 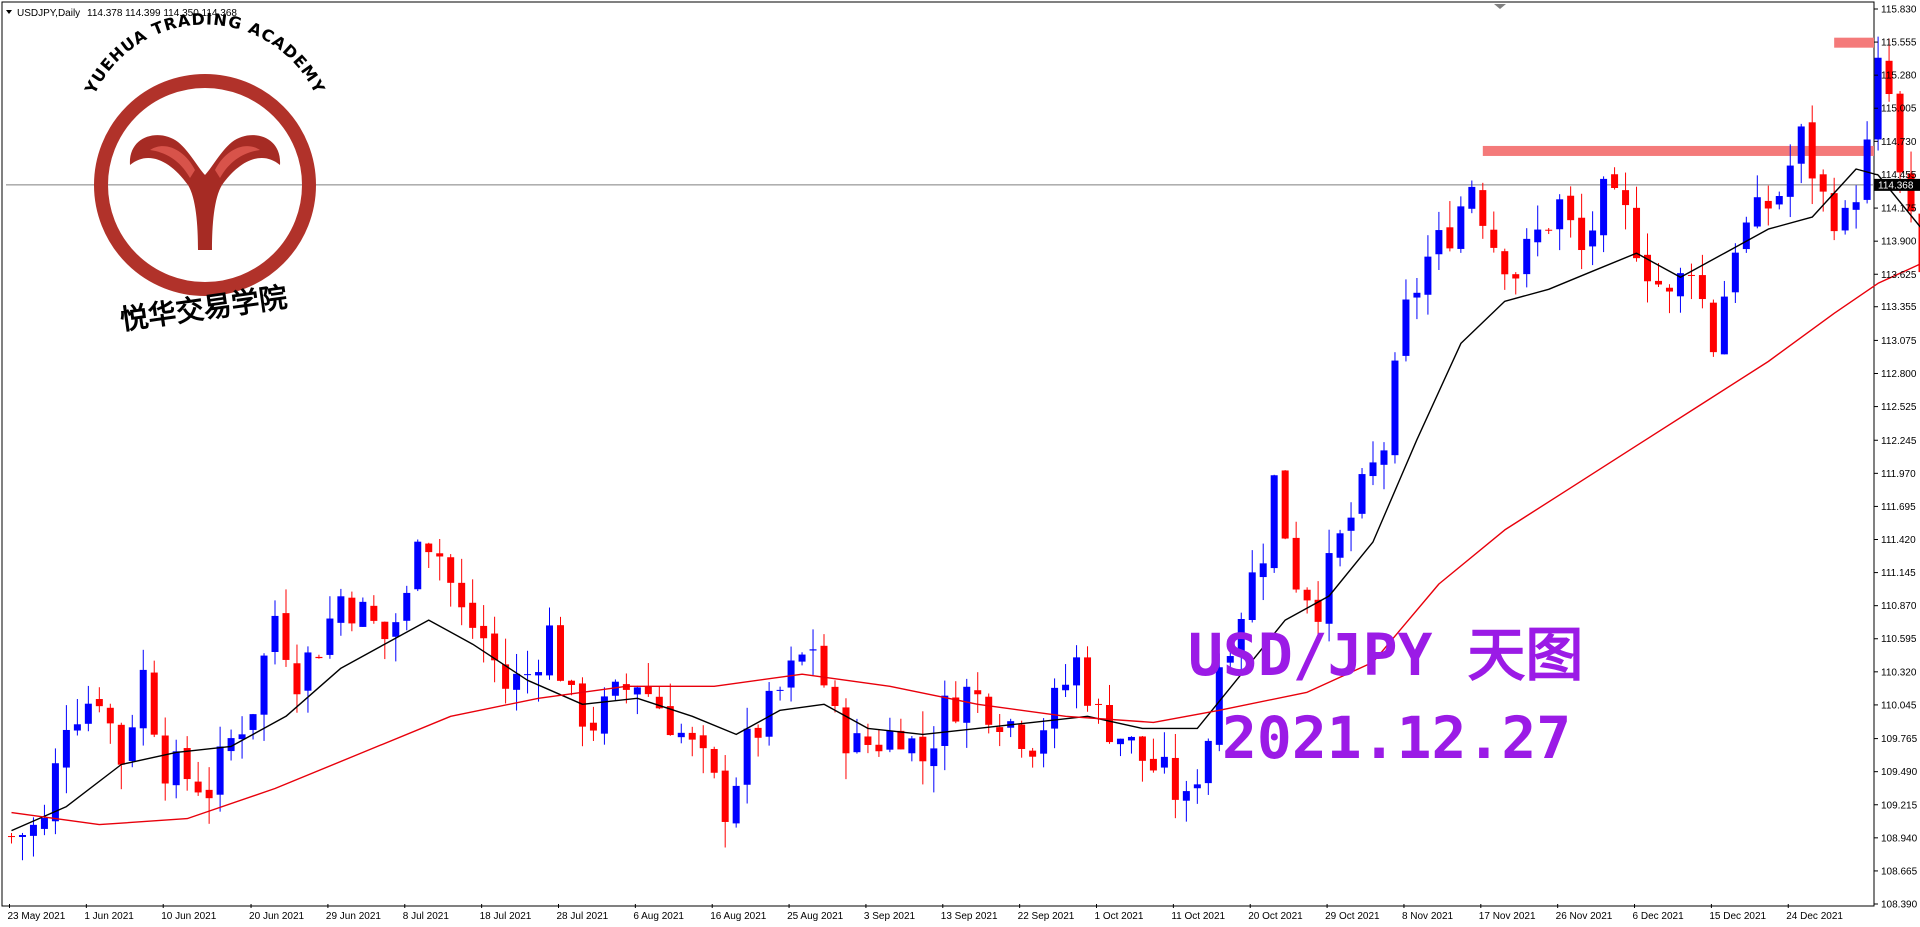 What do you see at coordinates (9, 12) in the screenshot?
I see `symbol-dropdown-icon` at bounding box center [9, 12].